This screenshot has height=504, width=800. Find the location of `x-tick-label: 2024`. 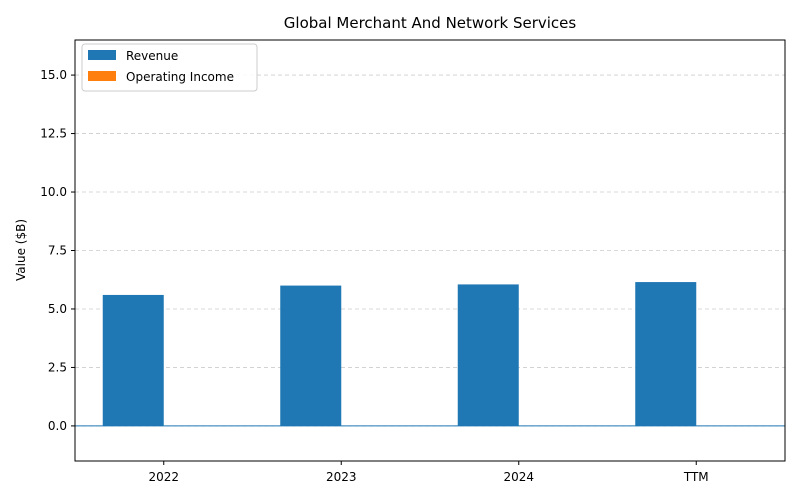

x-tick-label: 2024 is located at coordinates (518, 477).